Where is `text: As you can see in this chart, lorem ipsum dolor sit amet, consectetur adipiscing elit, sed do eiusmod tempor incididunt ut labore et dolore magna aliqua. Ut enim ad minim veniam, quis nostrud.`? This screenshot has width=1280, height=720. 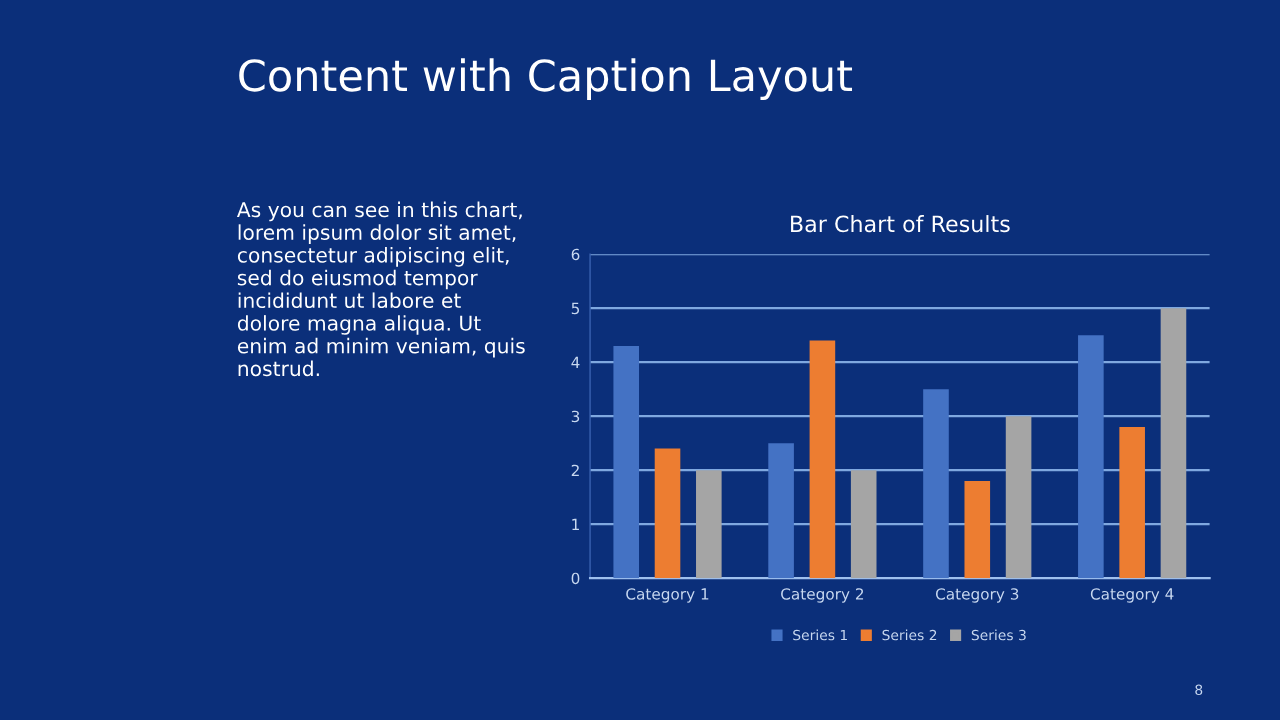
text: As you can see in this chart, lorem ipsum dolor sit amet, consectetur adipiscing elit, sed do eiusmod tempor incididunt ut labore et dolore magna aliqua. Ut enim ad minim veniam, quis nostrud. is located at coordinates (380, 289).